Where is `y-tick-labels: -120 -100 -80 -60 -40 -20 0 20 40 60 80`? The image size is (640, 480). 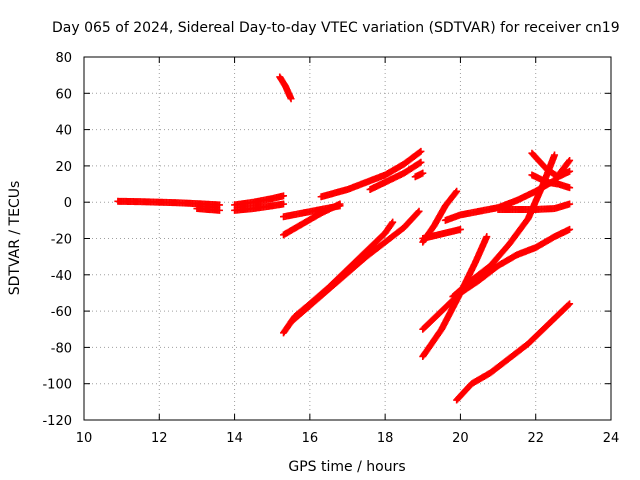
y-tick-labels: -120 -100 -80 -60 -40 -20 0 20 40 60 80 is located at coordinates (57, 240).